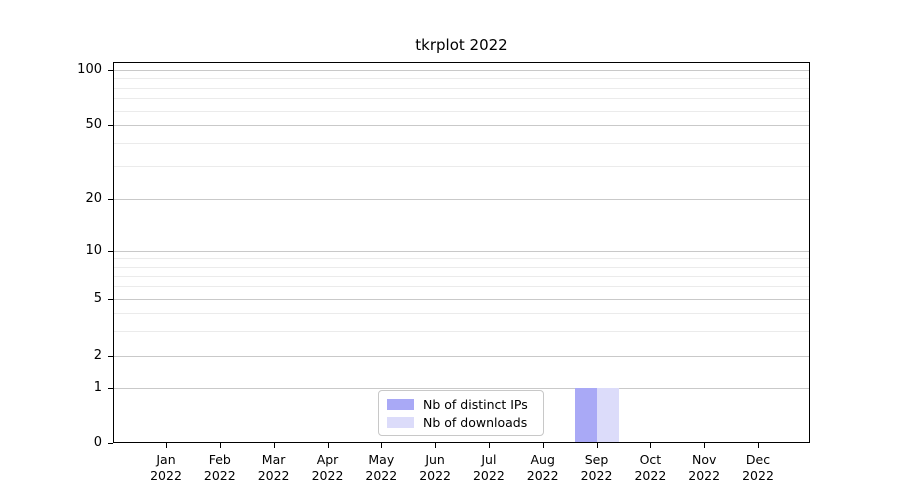 The height and width of the screenshot is (500, 900). Describe the element at coordinates (97, 355) in the screenshot. I see `y-tick-label: 2` at that location.